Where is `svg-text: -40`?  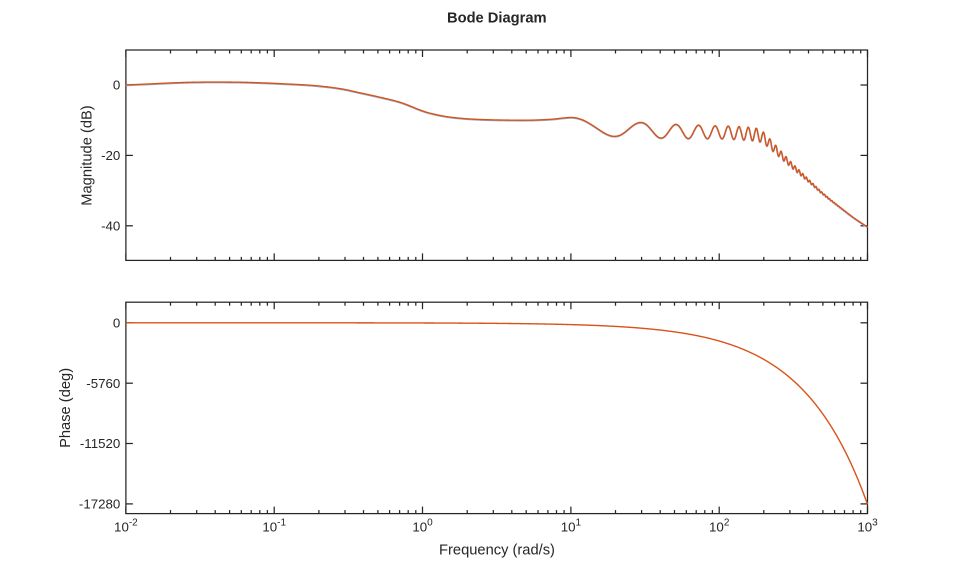
svg-text: -40 is located at coordinates (110, 226).